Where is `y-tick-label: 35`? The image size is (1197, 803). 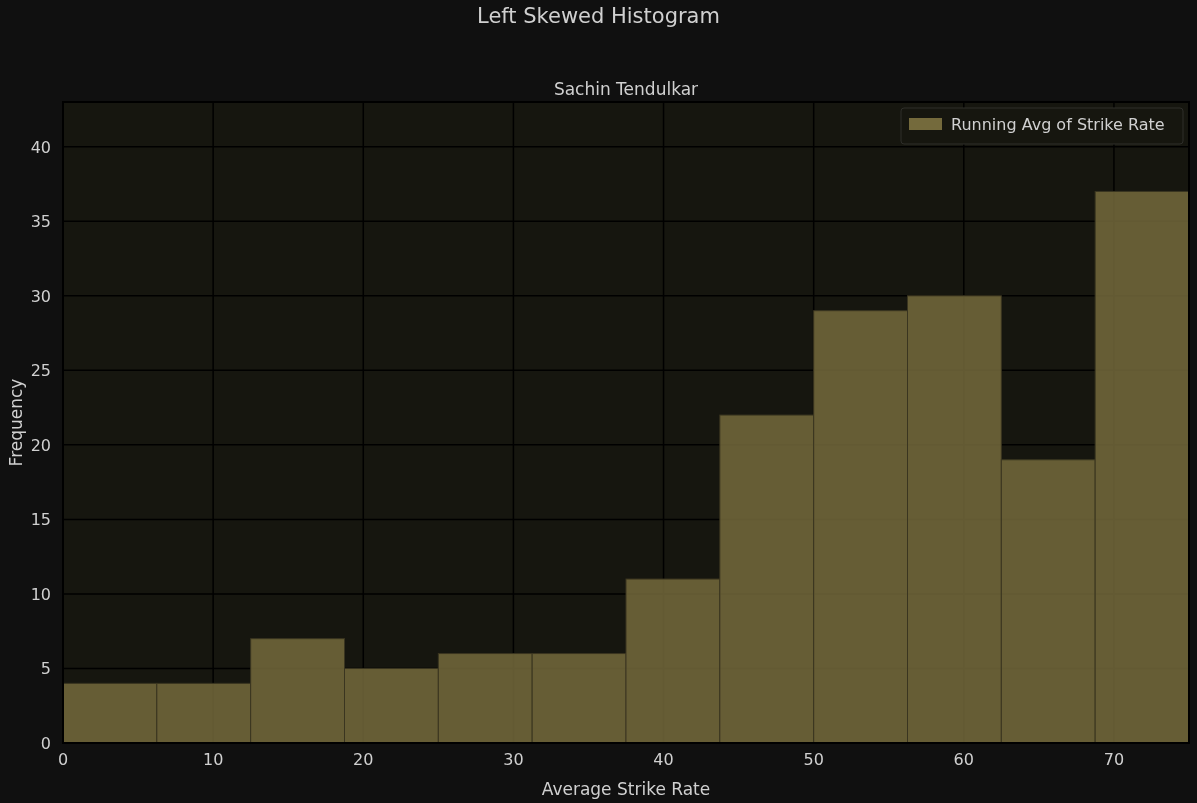 y-tick-label: 35 is located at coordinates (40, 222).